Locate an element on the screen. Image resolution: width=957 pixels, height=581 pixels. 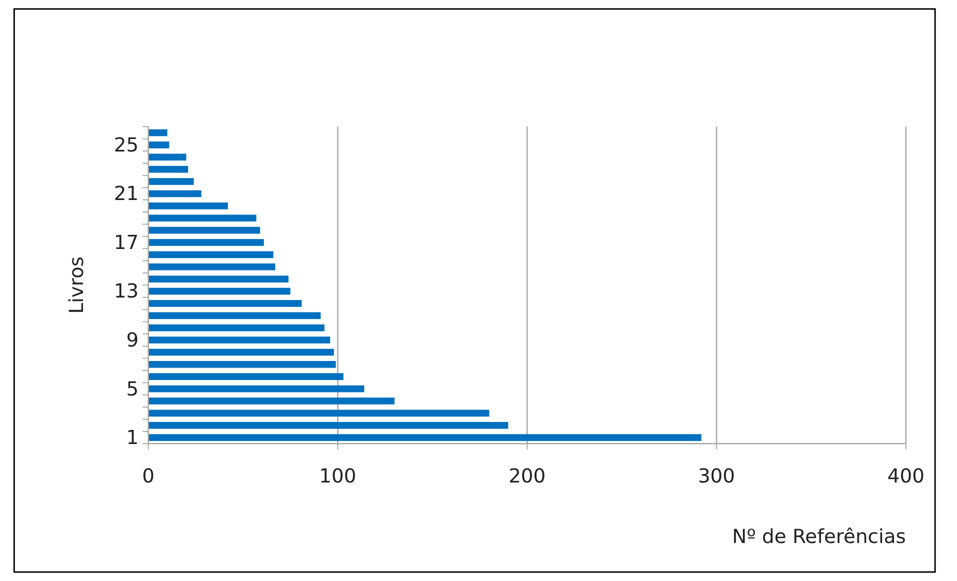
x-tick-label: 300 is located at coordinates (717, 476).